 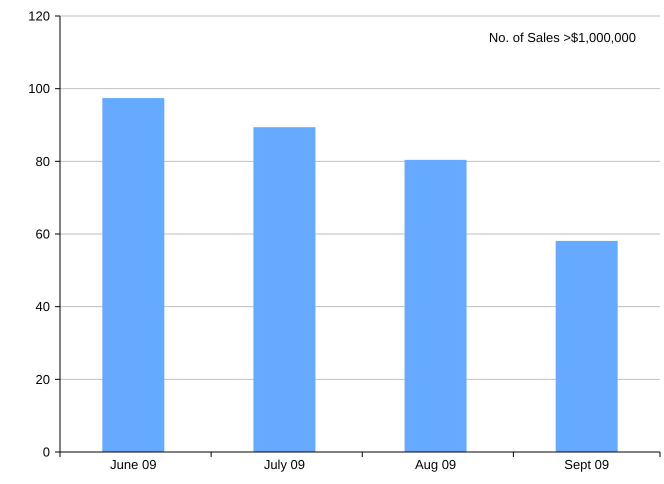 What do you see at coordinates (43, 161) in the screenshot?
I see `y-tick-label: 80` at bounding box center [43, 161].